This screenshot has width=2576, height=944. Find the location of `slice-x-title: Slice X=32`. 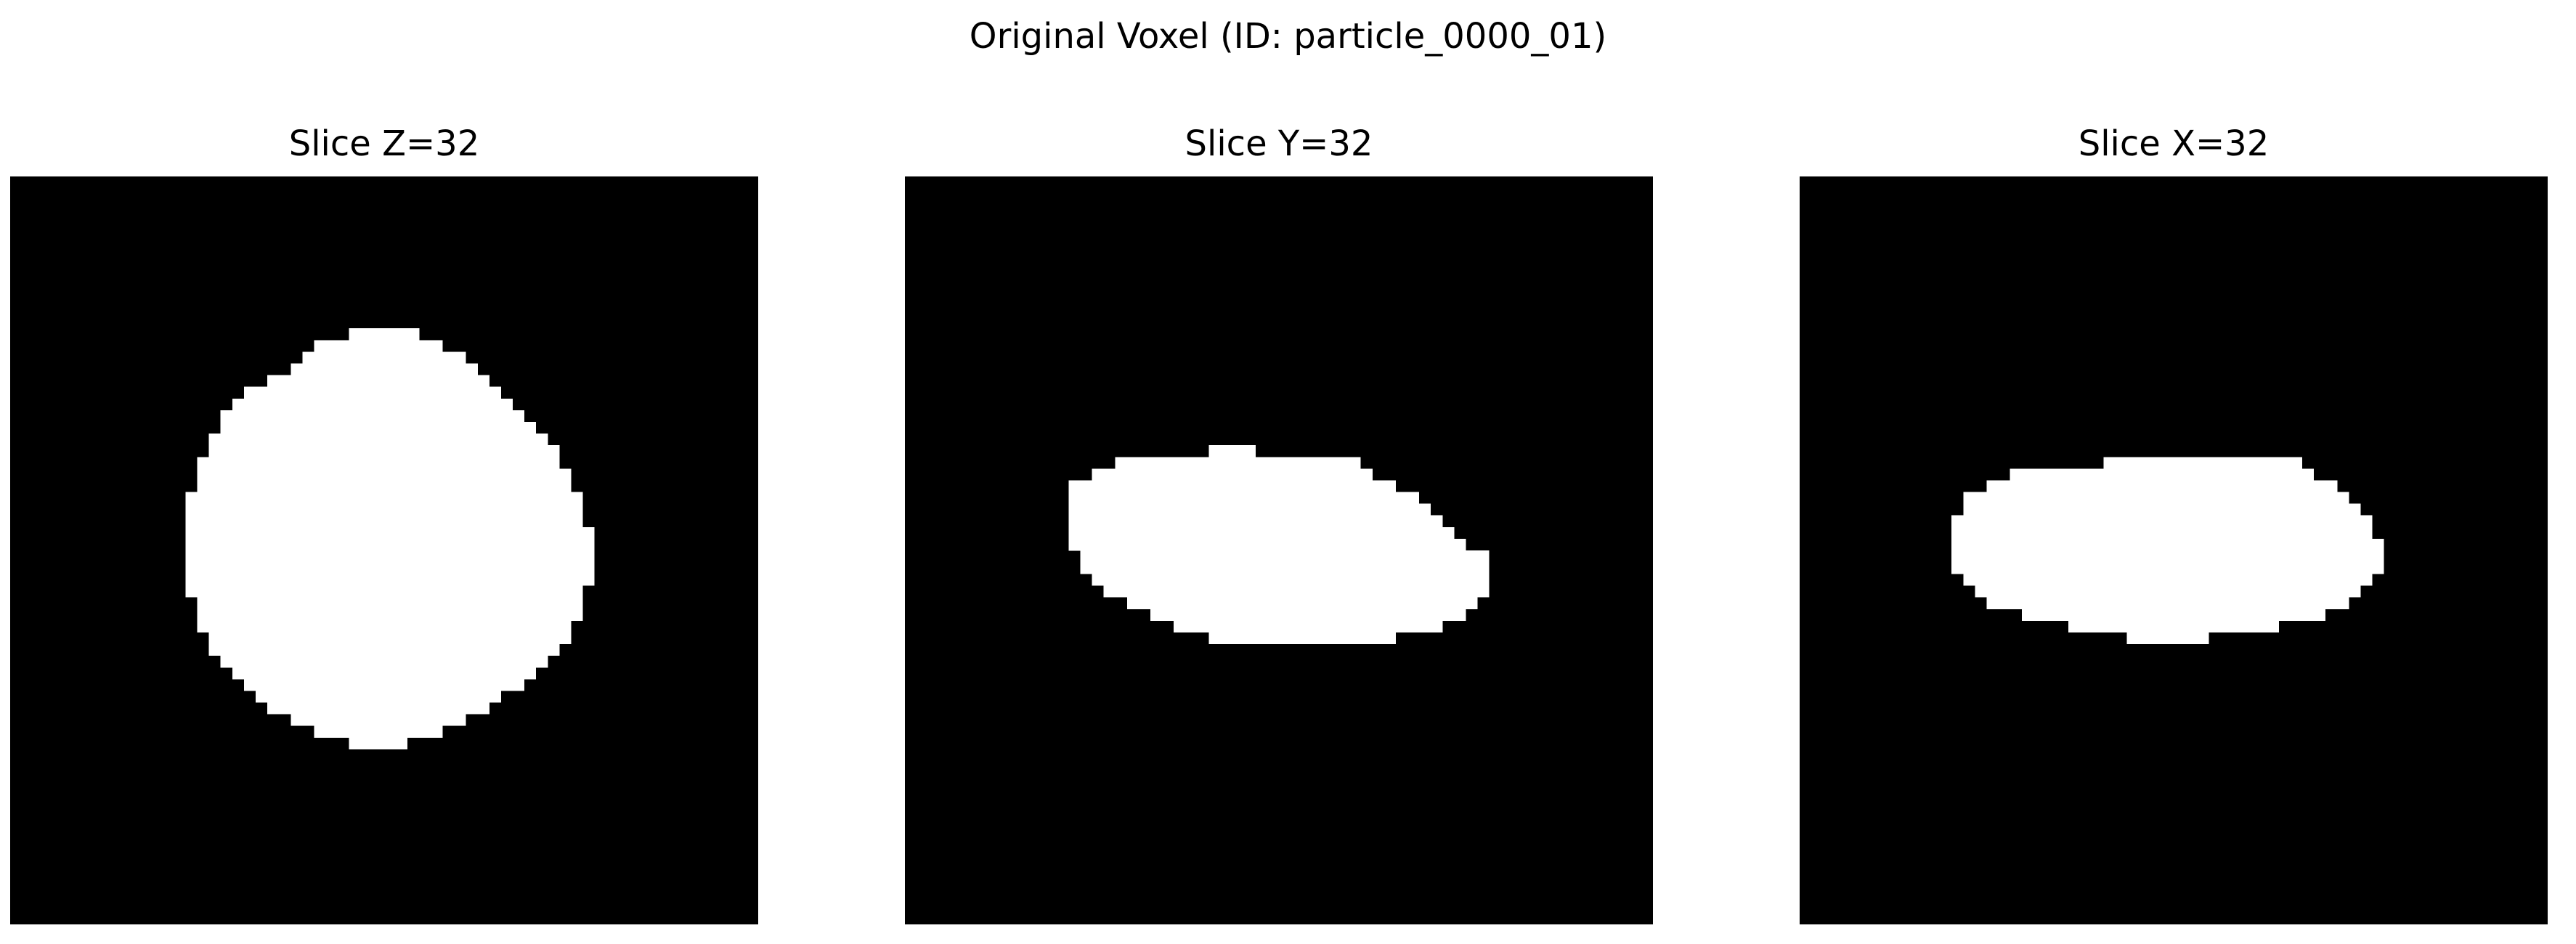

slice-x-title: Slice X=32 is located at coordinates (2174, 143).